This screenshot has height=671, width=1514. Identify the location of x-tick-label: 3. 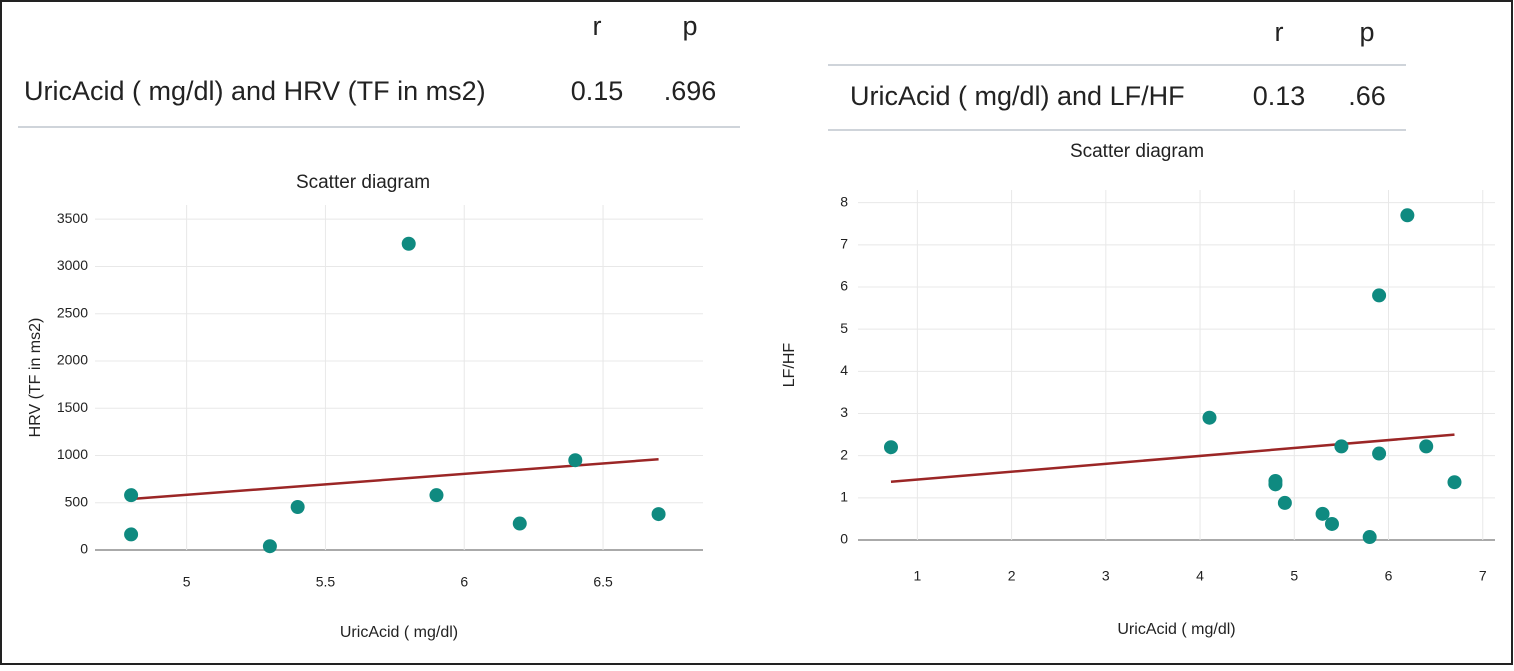
(1106, 576).